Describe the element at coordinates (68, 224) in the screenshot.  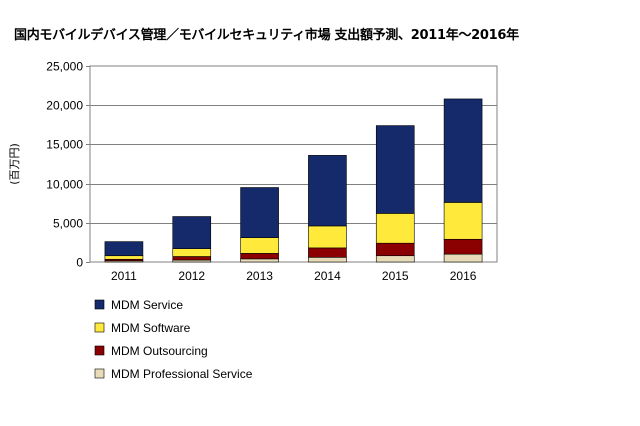
I see `y-tick-label: 5,000` at that location.